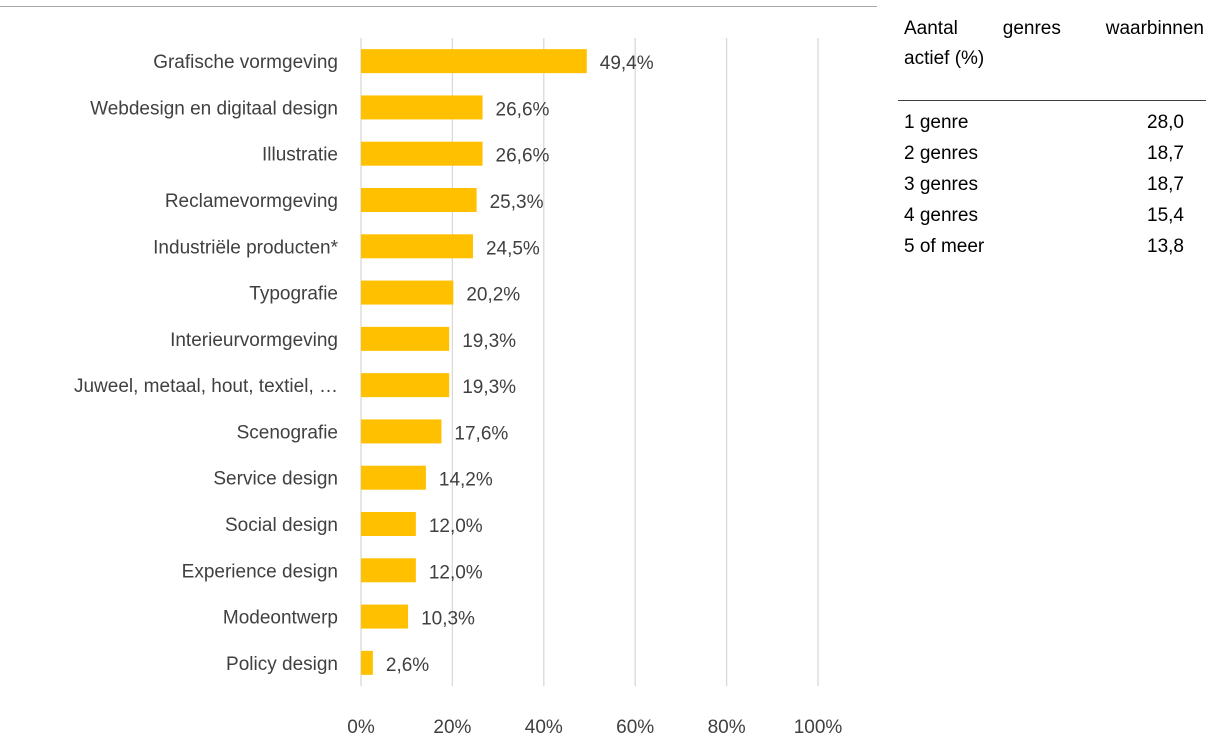 This screenshot has width=1223, height=756. Describe the element at coordinates (1041, 122) in the screenshot. I see `table-row: 1 genre 28,0` at that location.